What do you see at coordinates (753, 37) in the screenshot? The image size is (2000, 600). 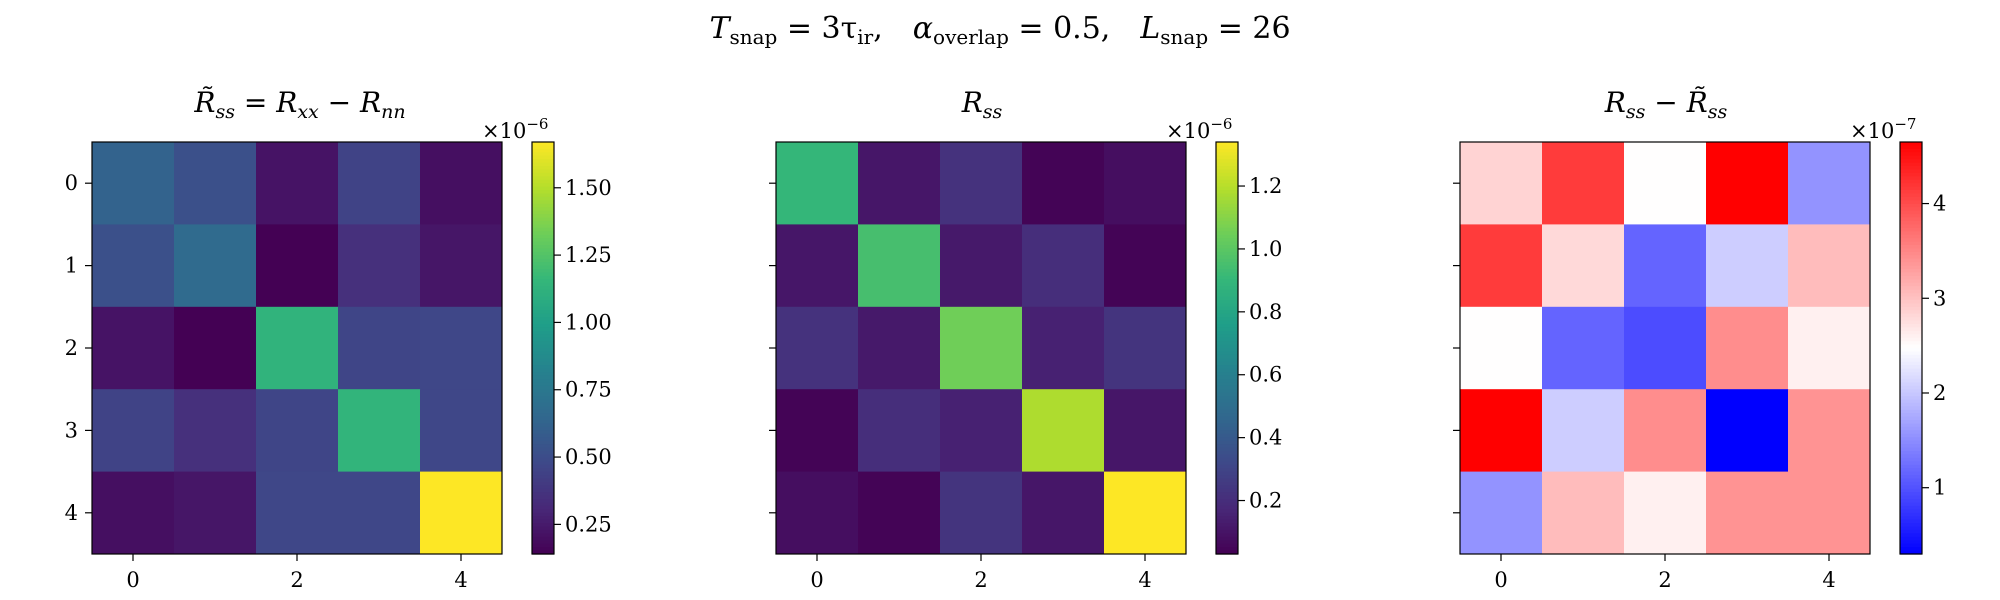 I see `suptitle-t-sub: snap` at bounding box center [753, 37].